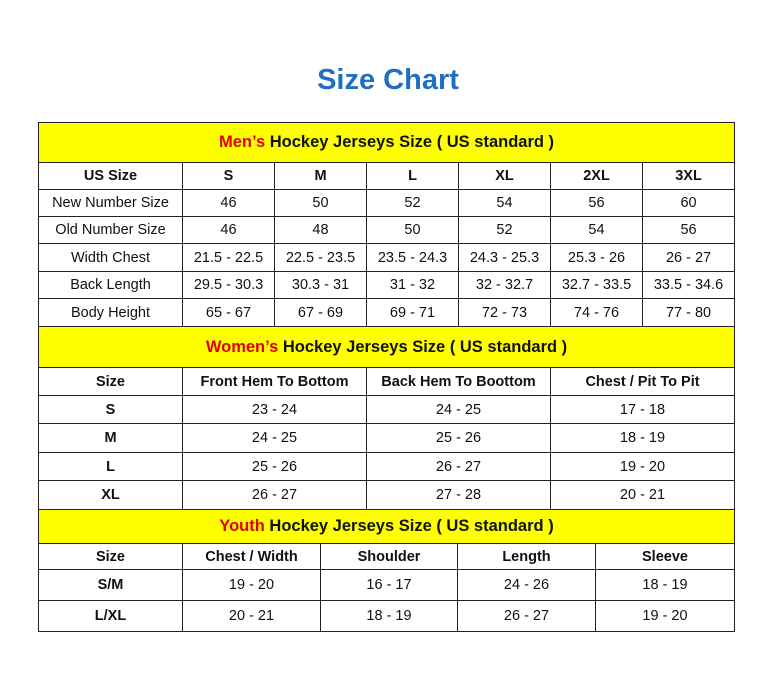  Describe the element at coordinates (320, 285) in the screenshot. I see `table-cell: 30.3 - 31` at that location.